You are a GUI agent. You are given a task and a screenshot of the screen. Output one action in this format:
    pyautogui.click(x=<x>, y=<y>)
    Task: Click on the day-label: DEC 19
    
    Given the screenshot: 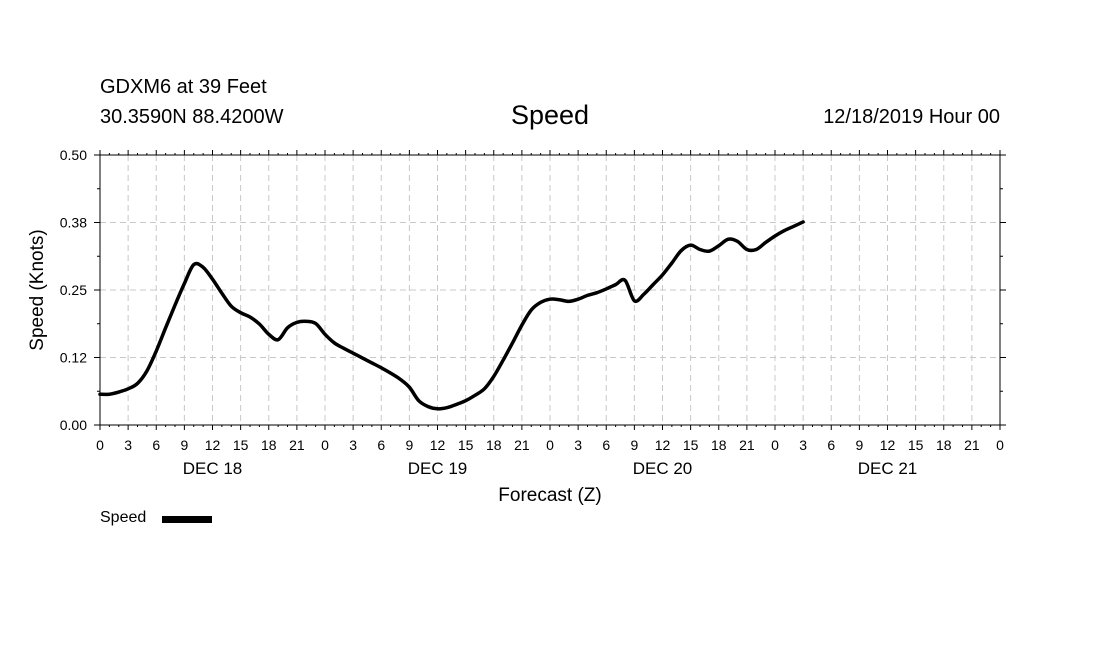 What is the action you would take?
    pyautogui.click(x=438, y=468)
    